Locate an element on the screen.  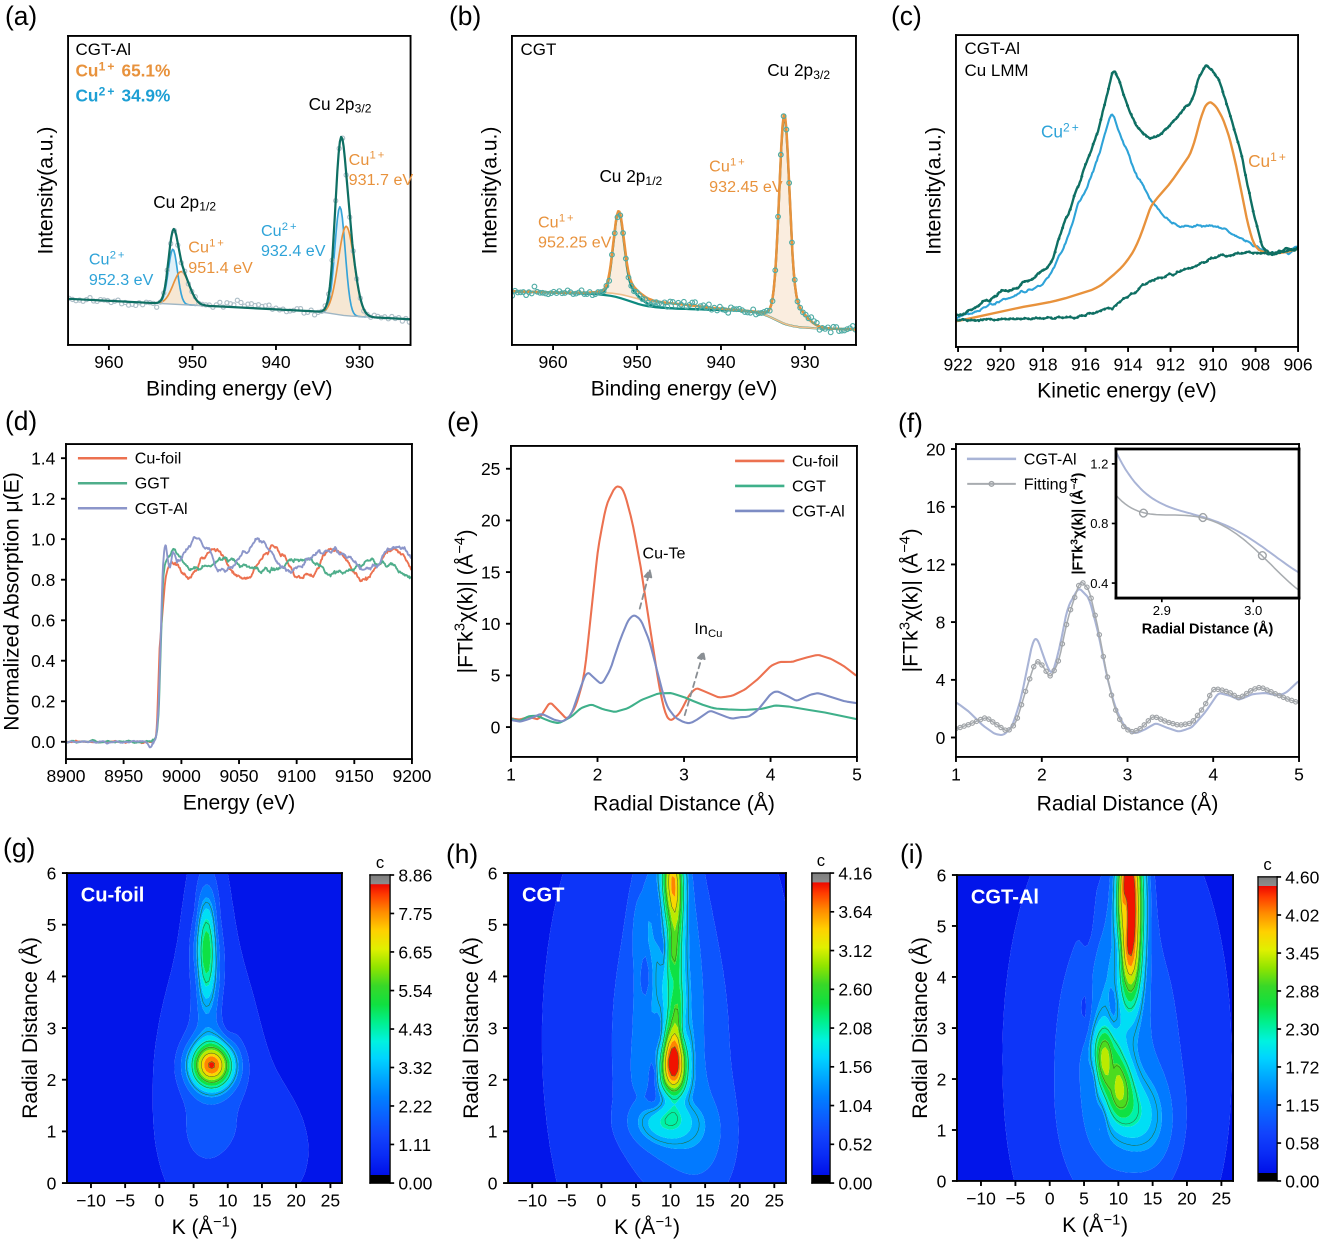
svg-text: 5.54 is located at coordinates (415, 991).